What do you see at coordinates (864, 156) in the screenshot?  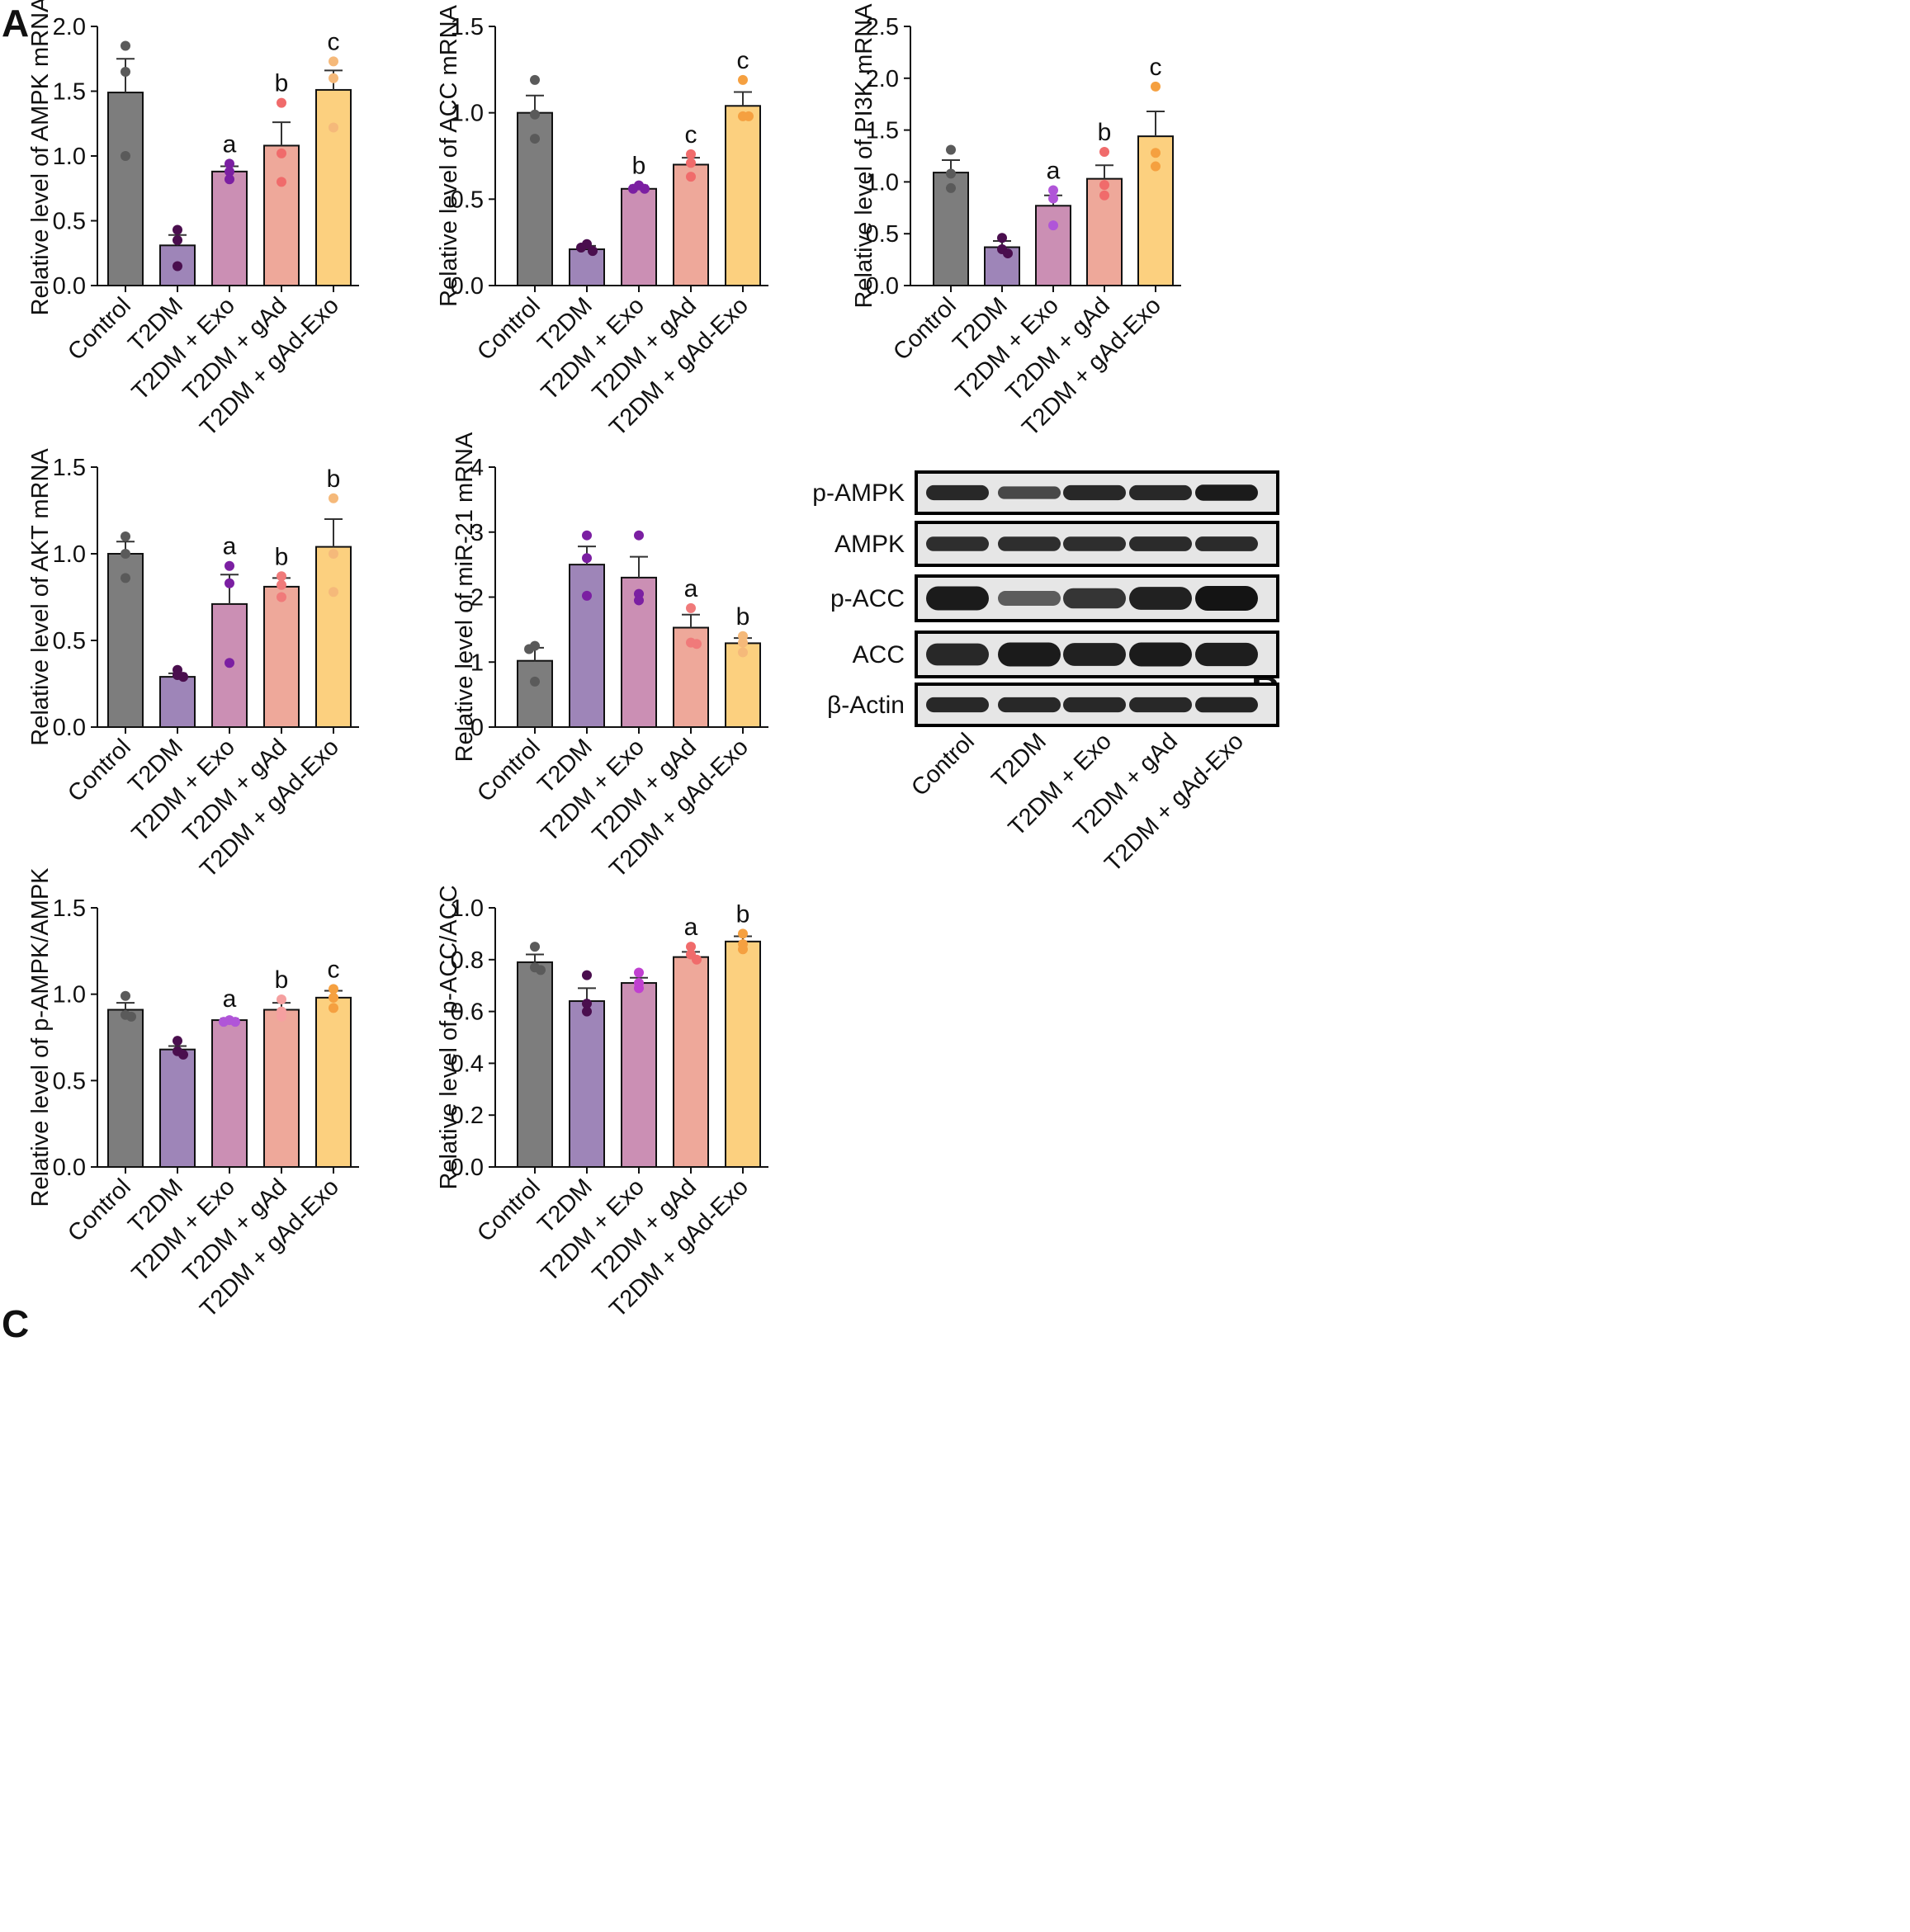 I see `y-axis-label: Relative level of PI3K mRNA` at bounding box center [864, 156].